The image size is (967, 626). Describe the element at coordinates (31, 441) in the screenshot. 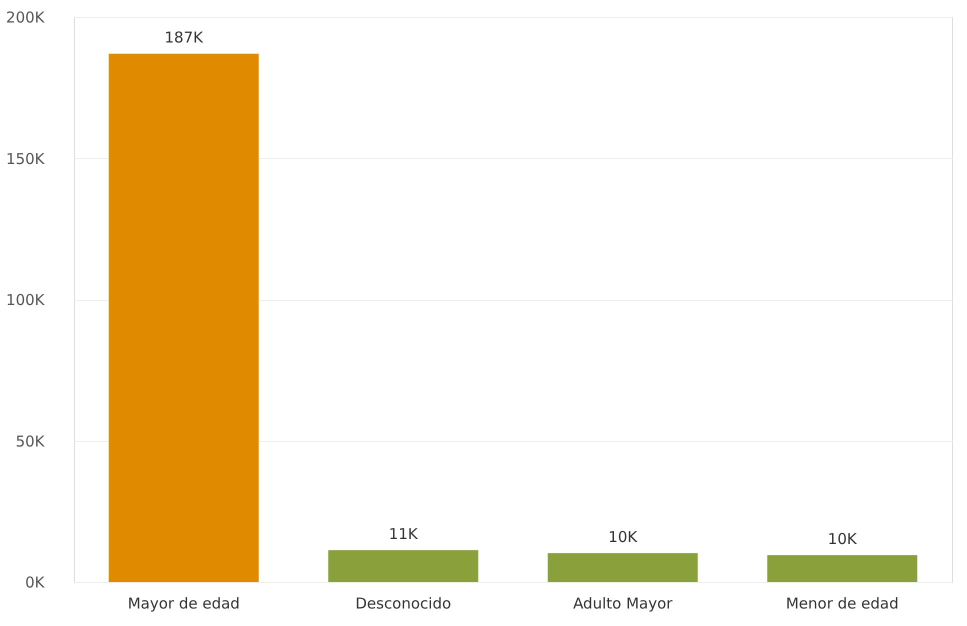

I see `y-tick-label: 50K` at that location.